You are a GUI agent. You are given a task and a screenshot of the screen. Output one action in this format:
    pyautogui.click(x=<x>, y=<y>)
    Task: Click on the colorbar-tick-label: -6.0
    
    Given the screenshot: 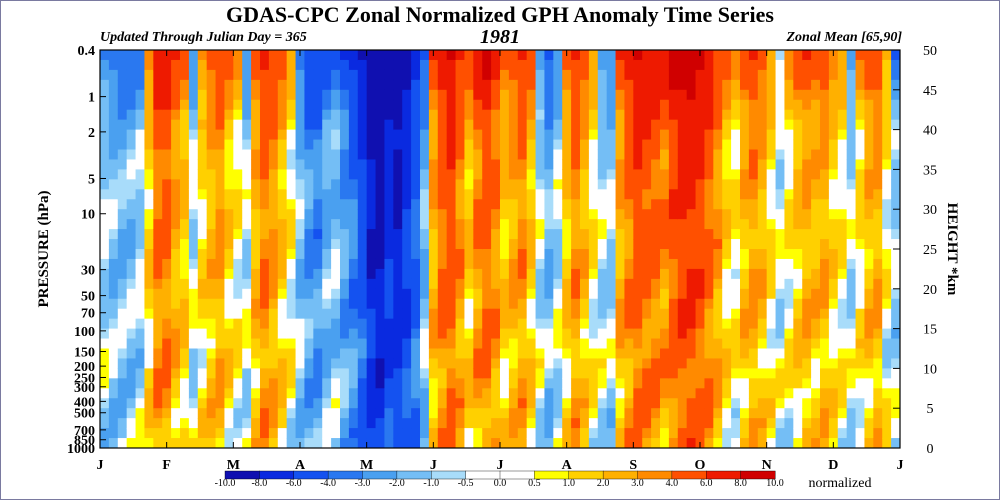 What is the action you would take?
    pyautogui.click(x=294, y=483)
    